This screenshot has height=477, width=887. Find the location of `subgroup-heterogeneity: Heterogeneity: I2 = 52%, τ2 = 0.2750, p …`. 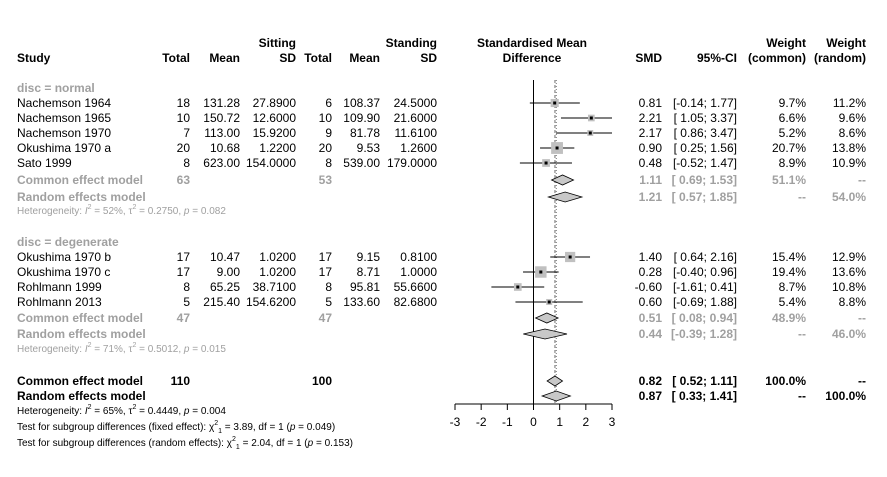

subgroup-heterogeneity: Heterogeneity: I2 = 52%, τ2 = 0.2750, p … is located at coordinates (121, 210).